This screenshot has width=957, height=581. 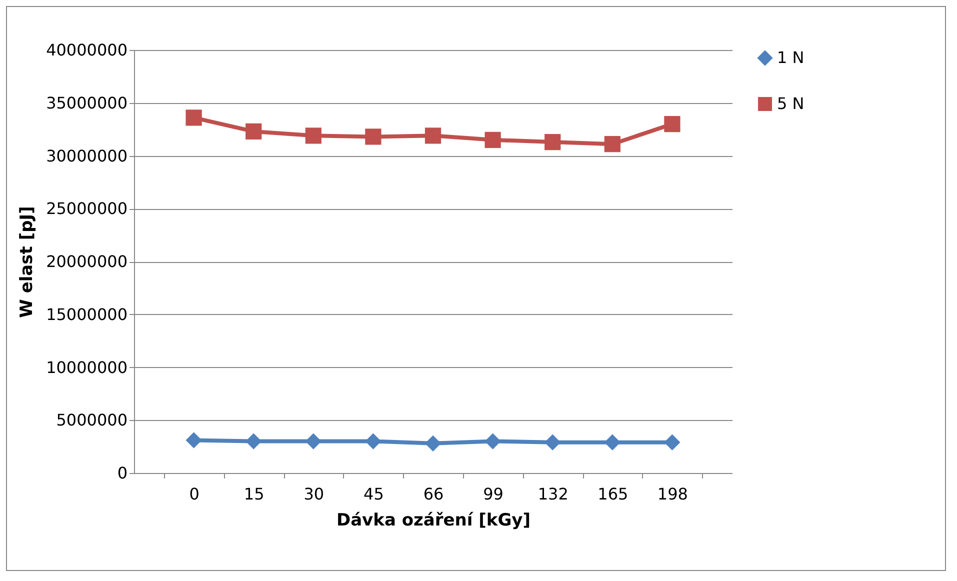 What do you see at coordinates (87, 208) in the screenshot?
I see `y-tick-label: 25000000` at bounding box center [87, 208].